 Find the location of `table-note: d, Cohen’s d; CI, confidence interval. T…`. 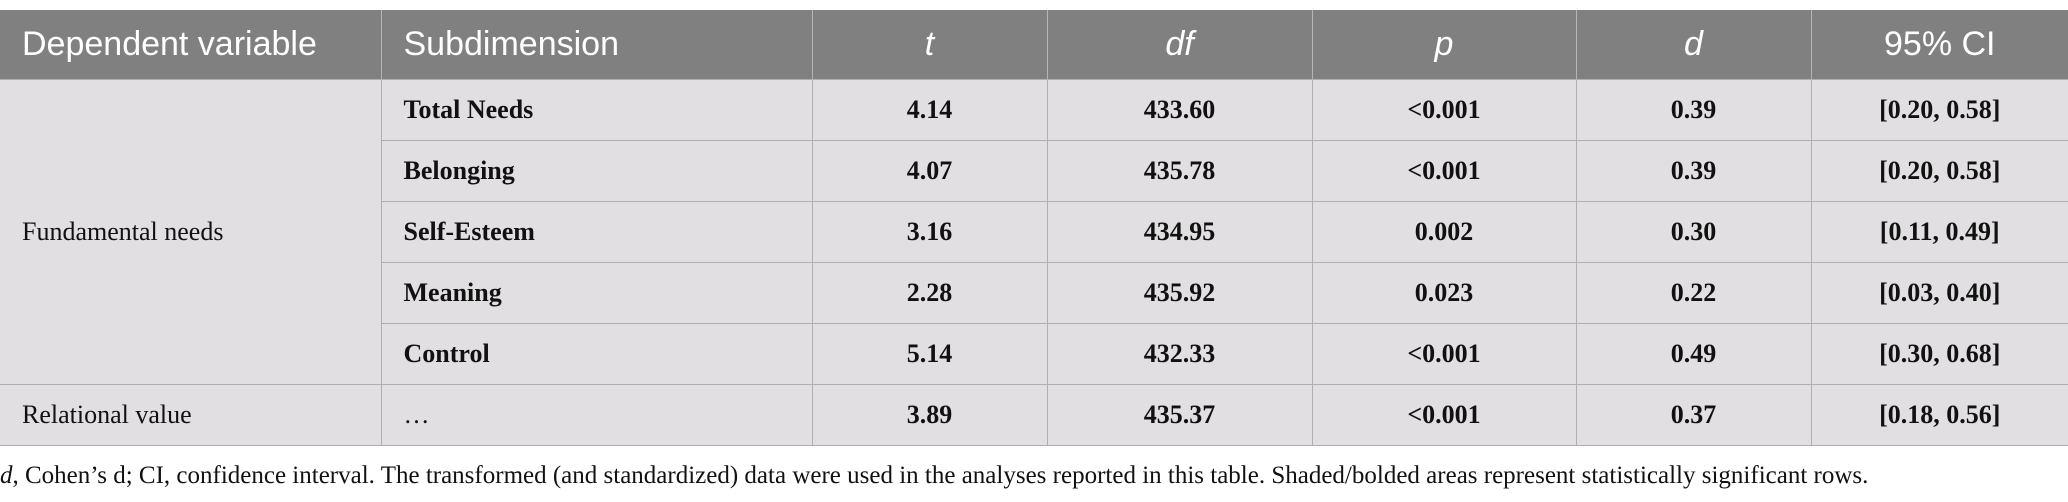

table-note: d, Cohen’s d; CI, confidence interval. T… is located at coordinates (934, 476).